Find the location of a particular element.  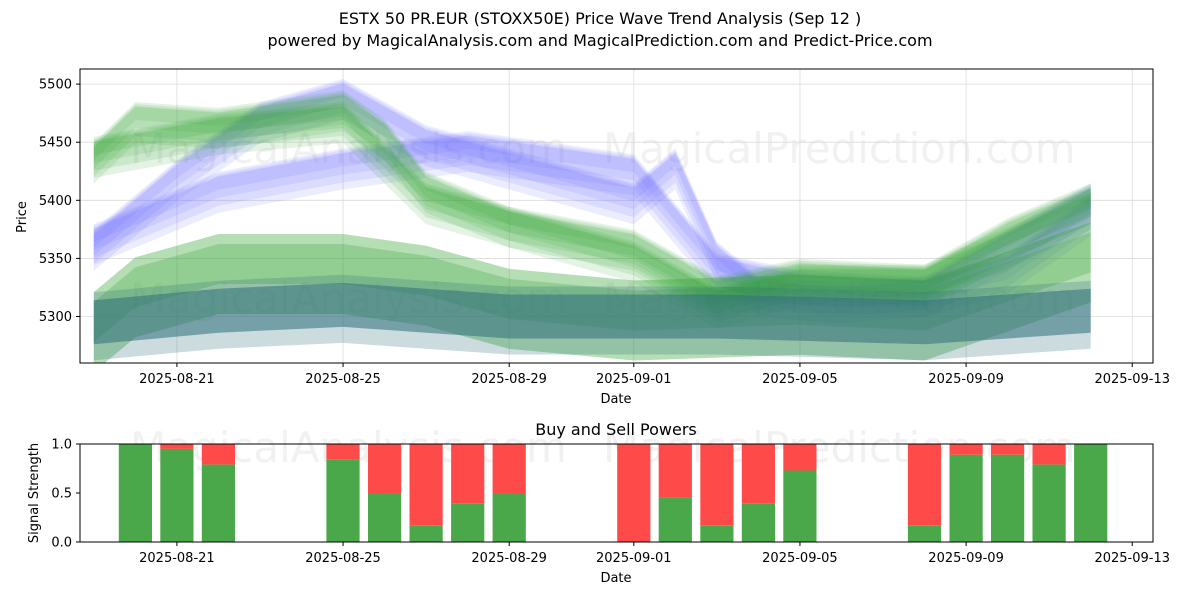

y-tick-label: 0.0 is located at coordinates (61, 543).